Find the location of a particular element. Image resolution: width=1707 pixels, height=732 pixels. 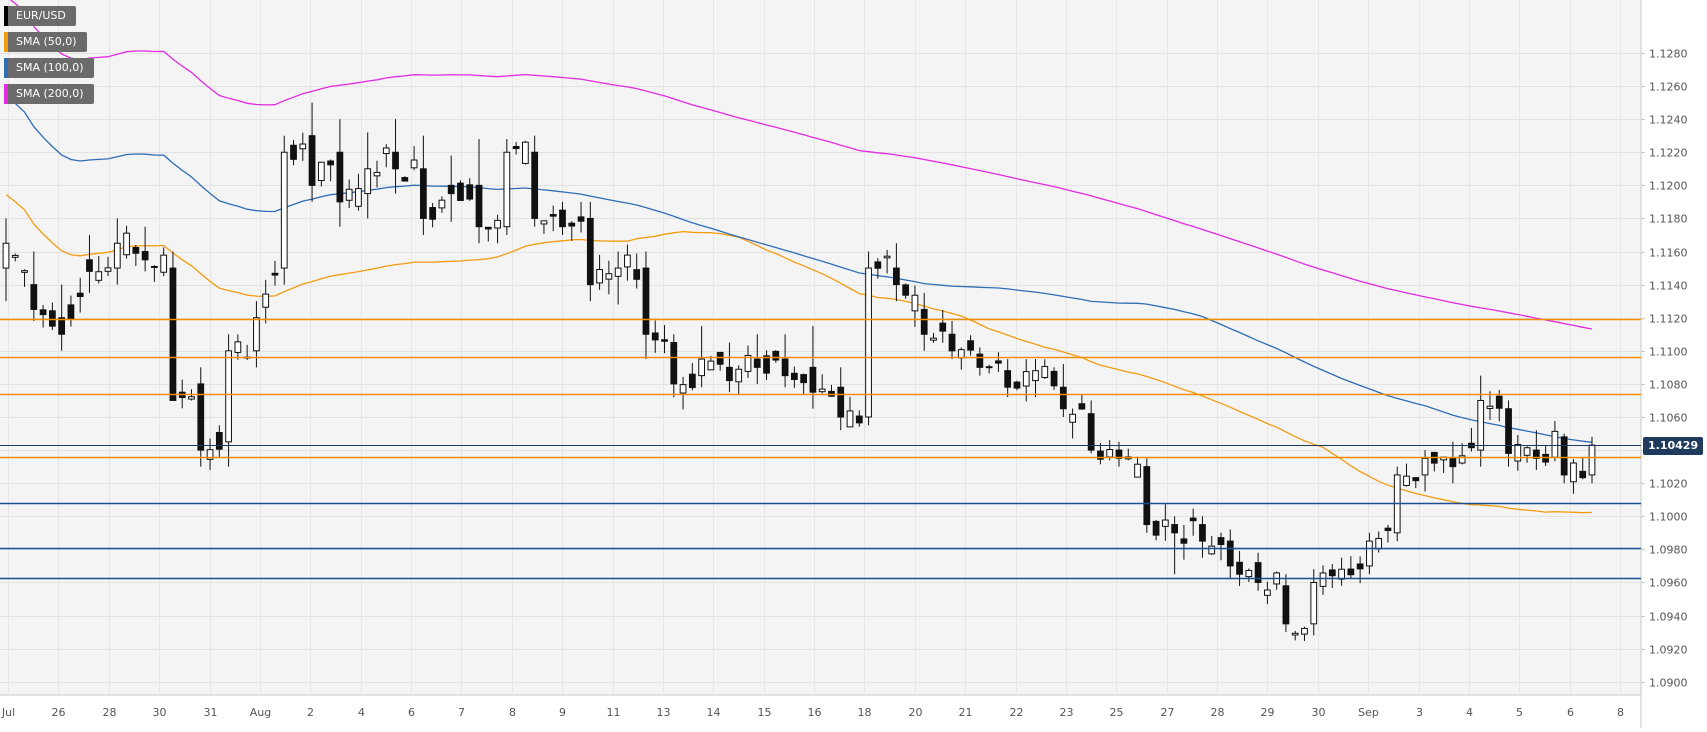

x-tick-label: 31 is located at coordinates (211, 712).